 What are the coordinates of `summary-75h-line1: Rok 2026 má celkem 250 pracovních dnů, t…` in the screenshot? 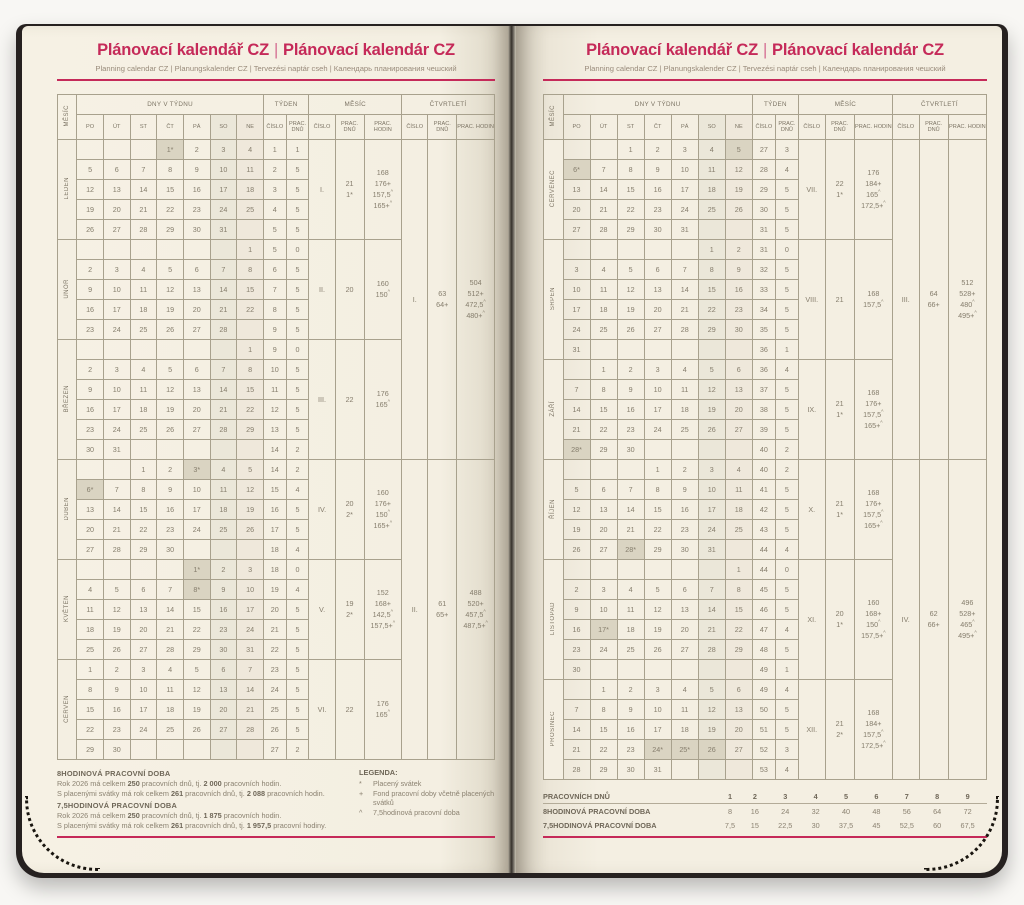 It's located at (169, 815).